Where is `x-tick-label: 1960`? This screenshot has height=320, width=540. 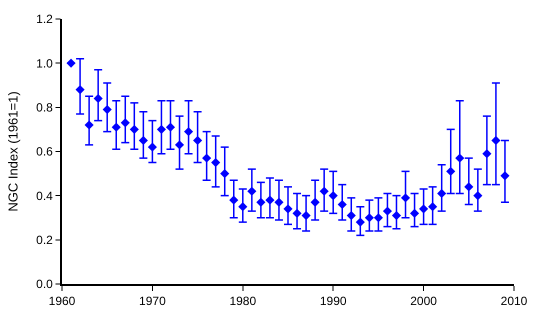 x-tick-label: 1960 is located at coordinates (62, 301).